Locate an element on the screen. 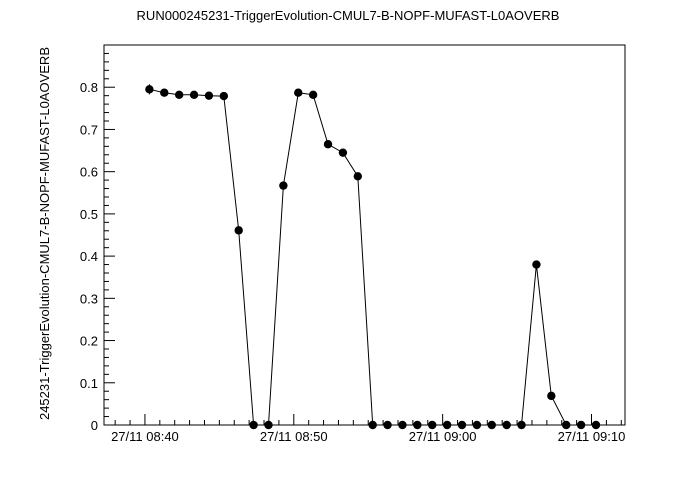 The height and width of the screenshot is (478, 696). y-axis: 0 0.1 0.2 0.3 0.4 0.5 0.6 0.7 0.8 is located at coordinates (97, 242).